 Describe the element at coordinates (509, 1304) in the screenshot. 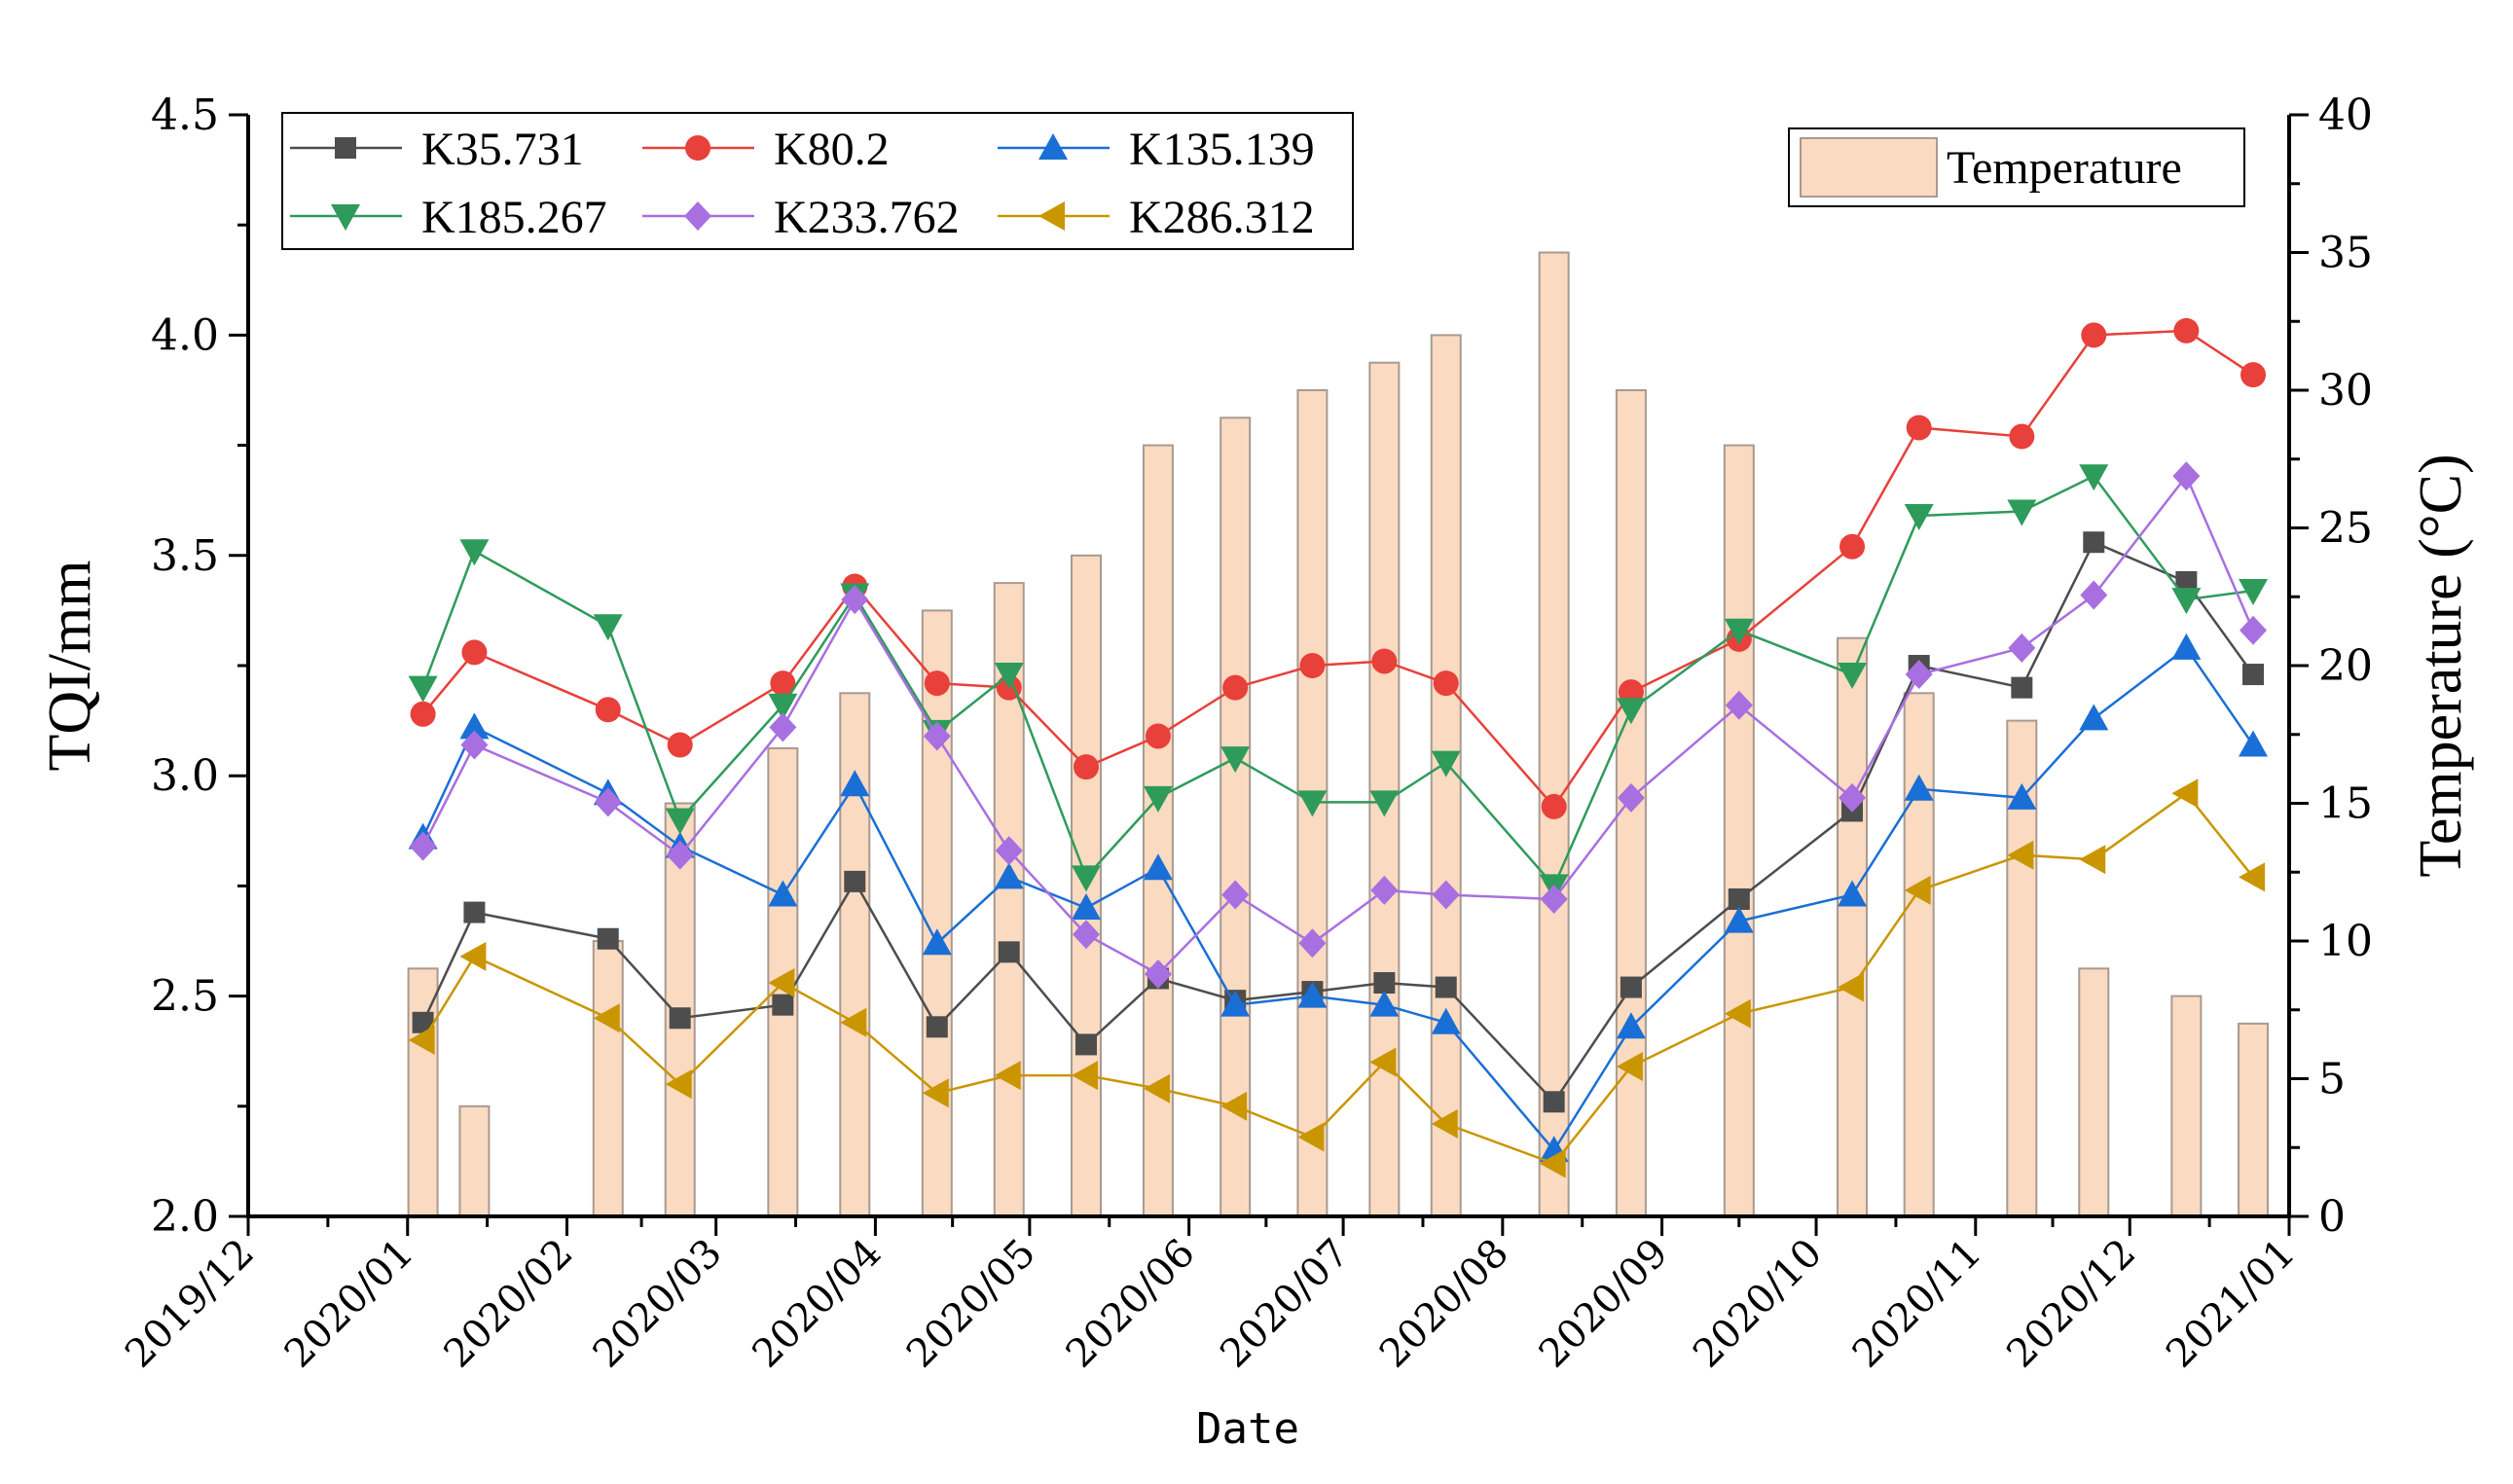

I see `x-tick-label: 2020/02` at that location.